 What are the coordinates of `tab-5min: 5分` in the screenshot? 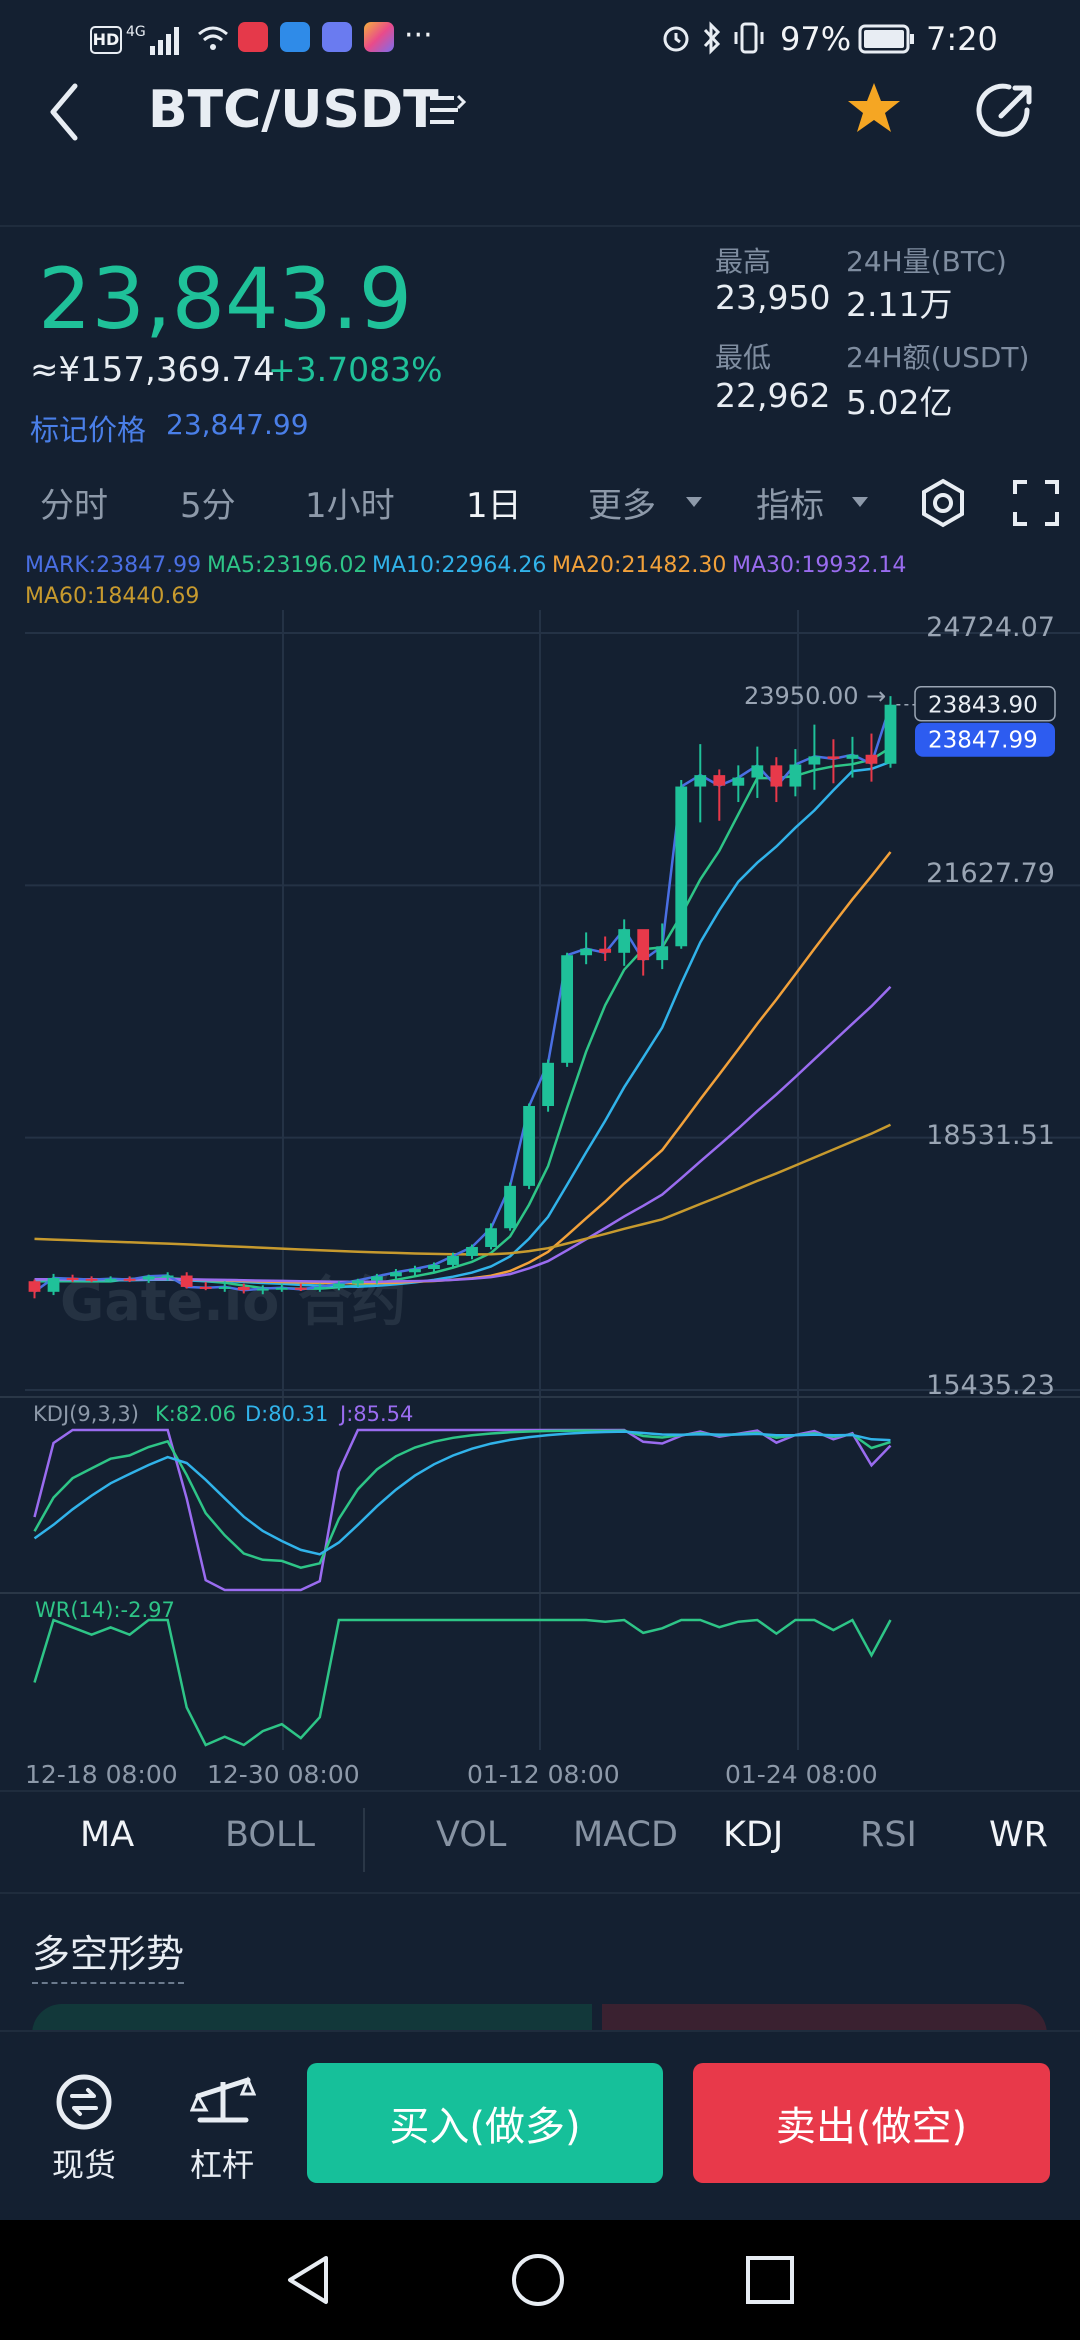 It's located at (208, 506).